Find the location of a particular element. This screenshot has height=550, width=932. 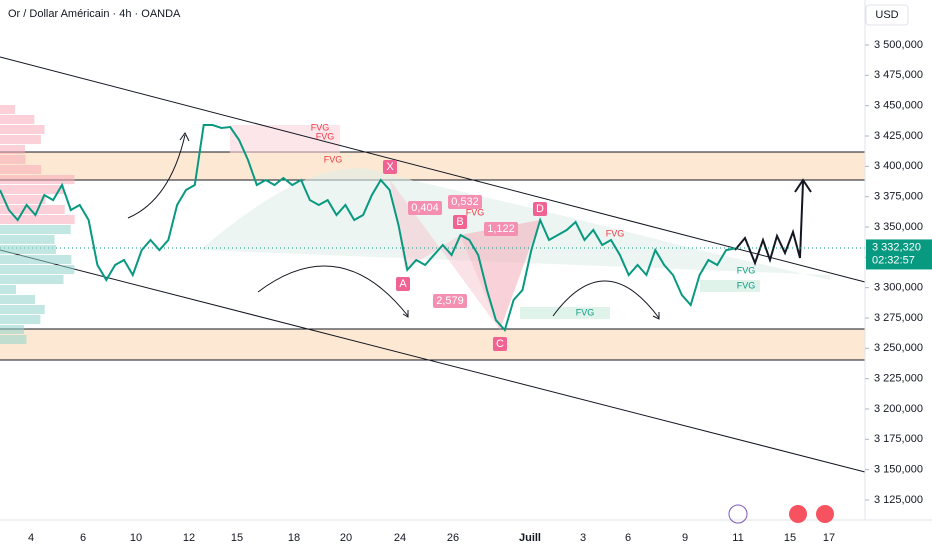

annotation: D is located at coordinates (540, 209).